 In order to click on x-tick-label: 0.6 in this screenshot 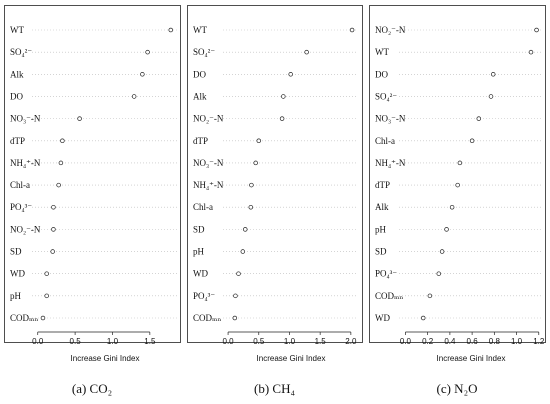, I will do `click(473, 341)`.